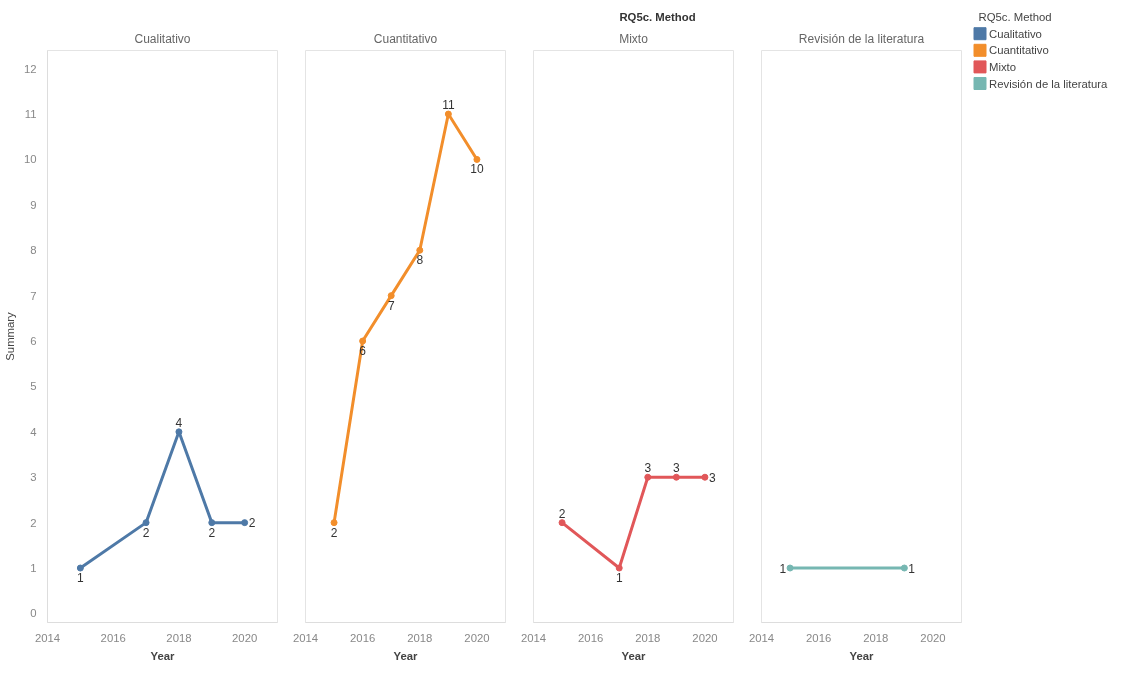  I want to click on legend-label: Cualitativo, so click(1015, 33).